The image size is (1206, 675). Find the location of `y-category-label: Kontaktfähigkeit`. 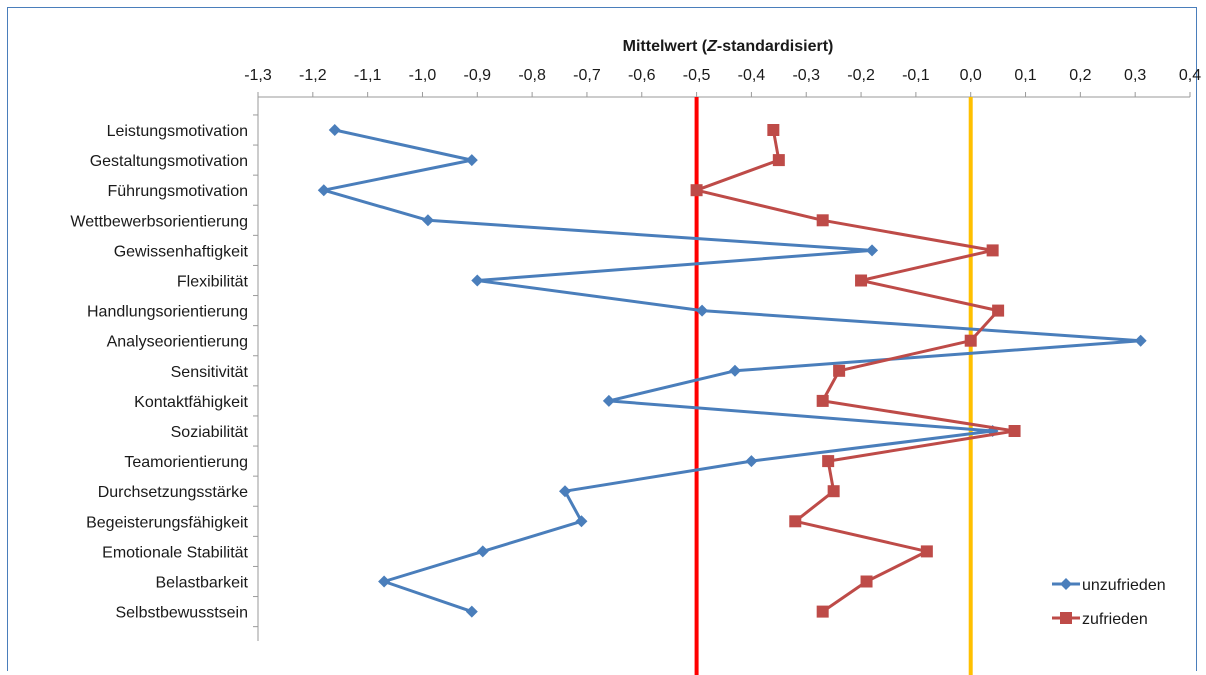

y-category-label: Kontaktfähigkeit is located at coordinates (191, 402).